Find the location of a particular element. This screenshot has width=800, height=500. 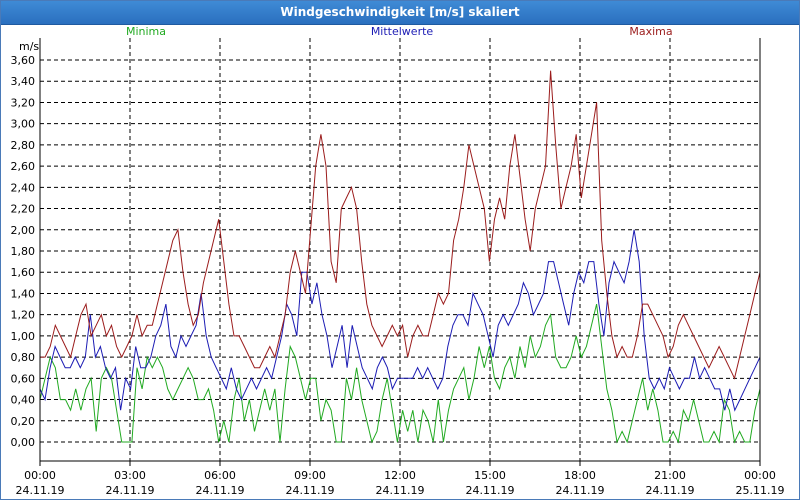

x-tick-date: 25.11.19 is located at coordinates (760, 490).